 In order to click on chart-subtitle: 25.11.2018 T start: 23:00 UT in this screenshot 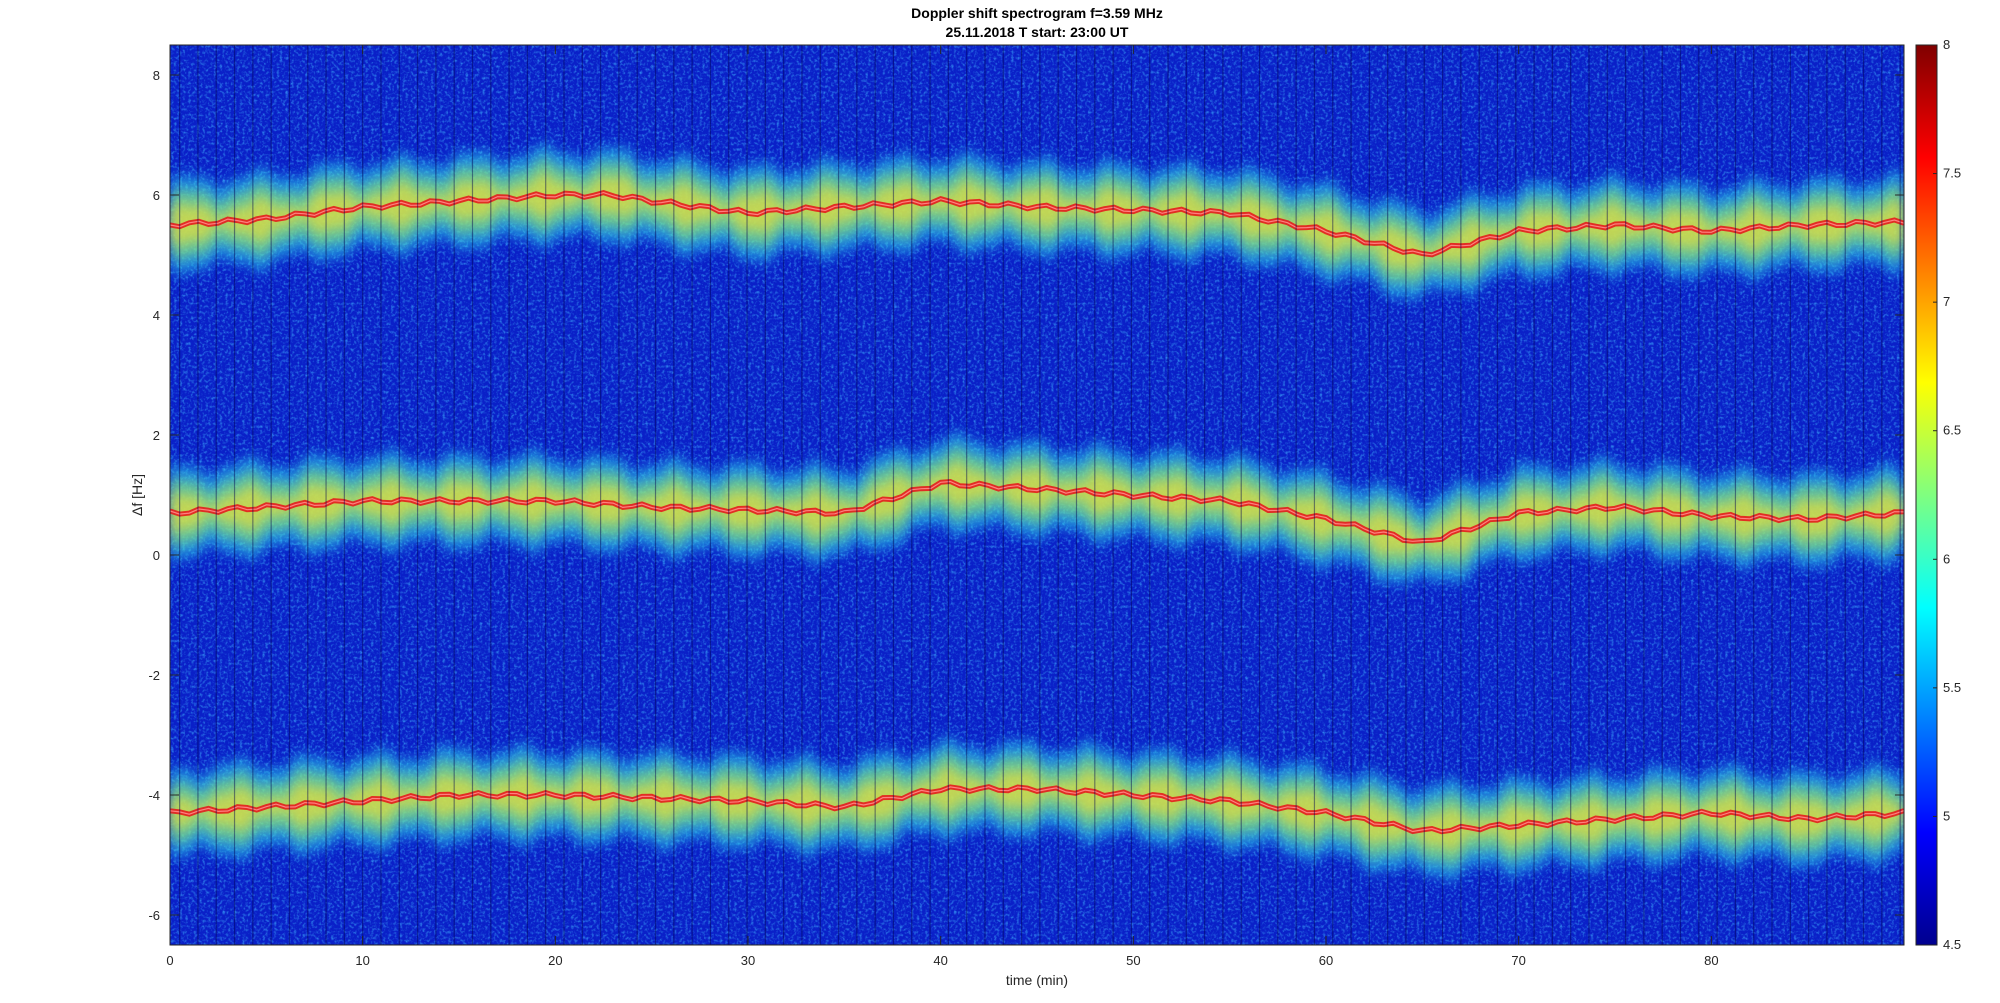, I will do `click(1037, 32)`.